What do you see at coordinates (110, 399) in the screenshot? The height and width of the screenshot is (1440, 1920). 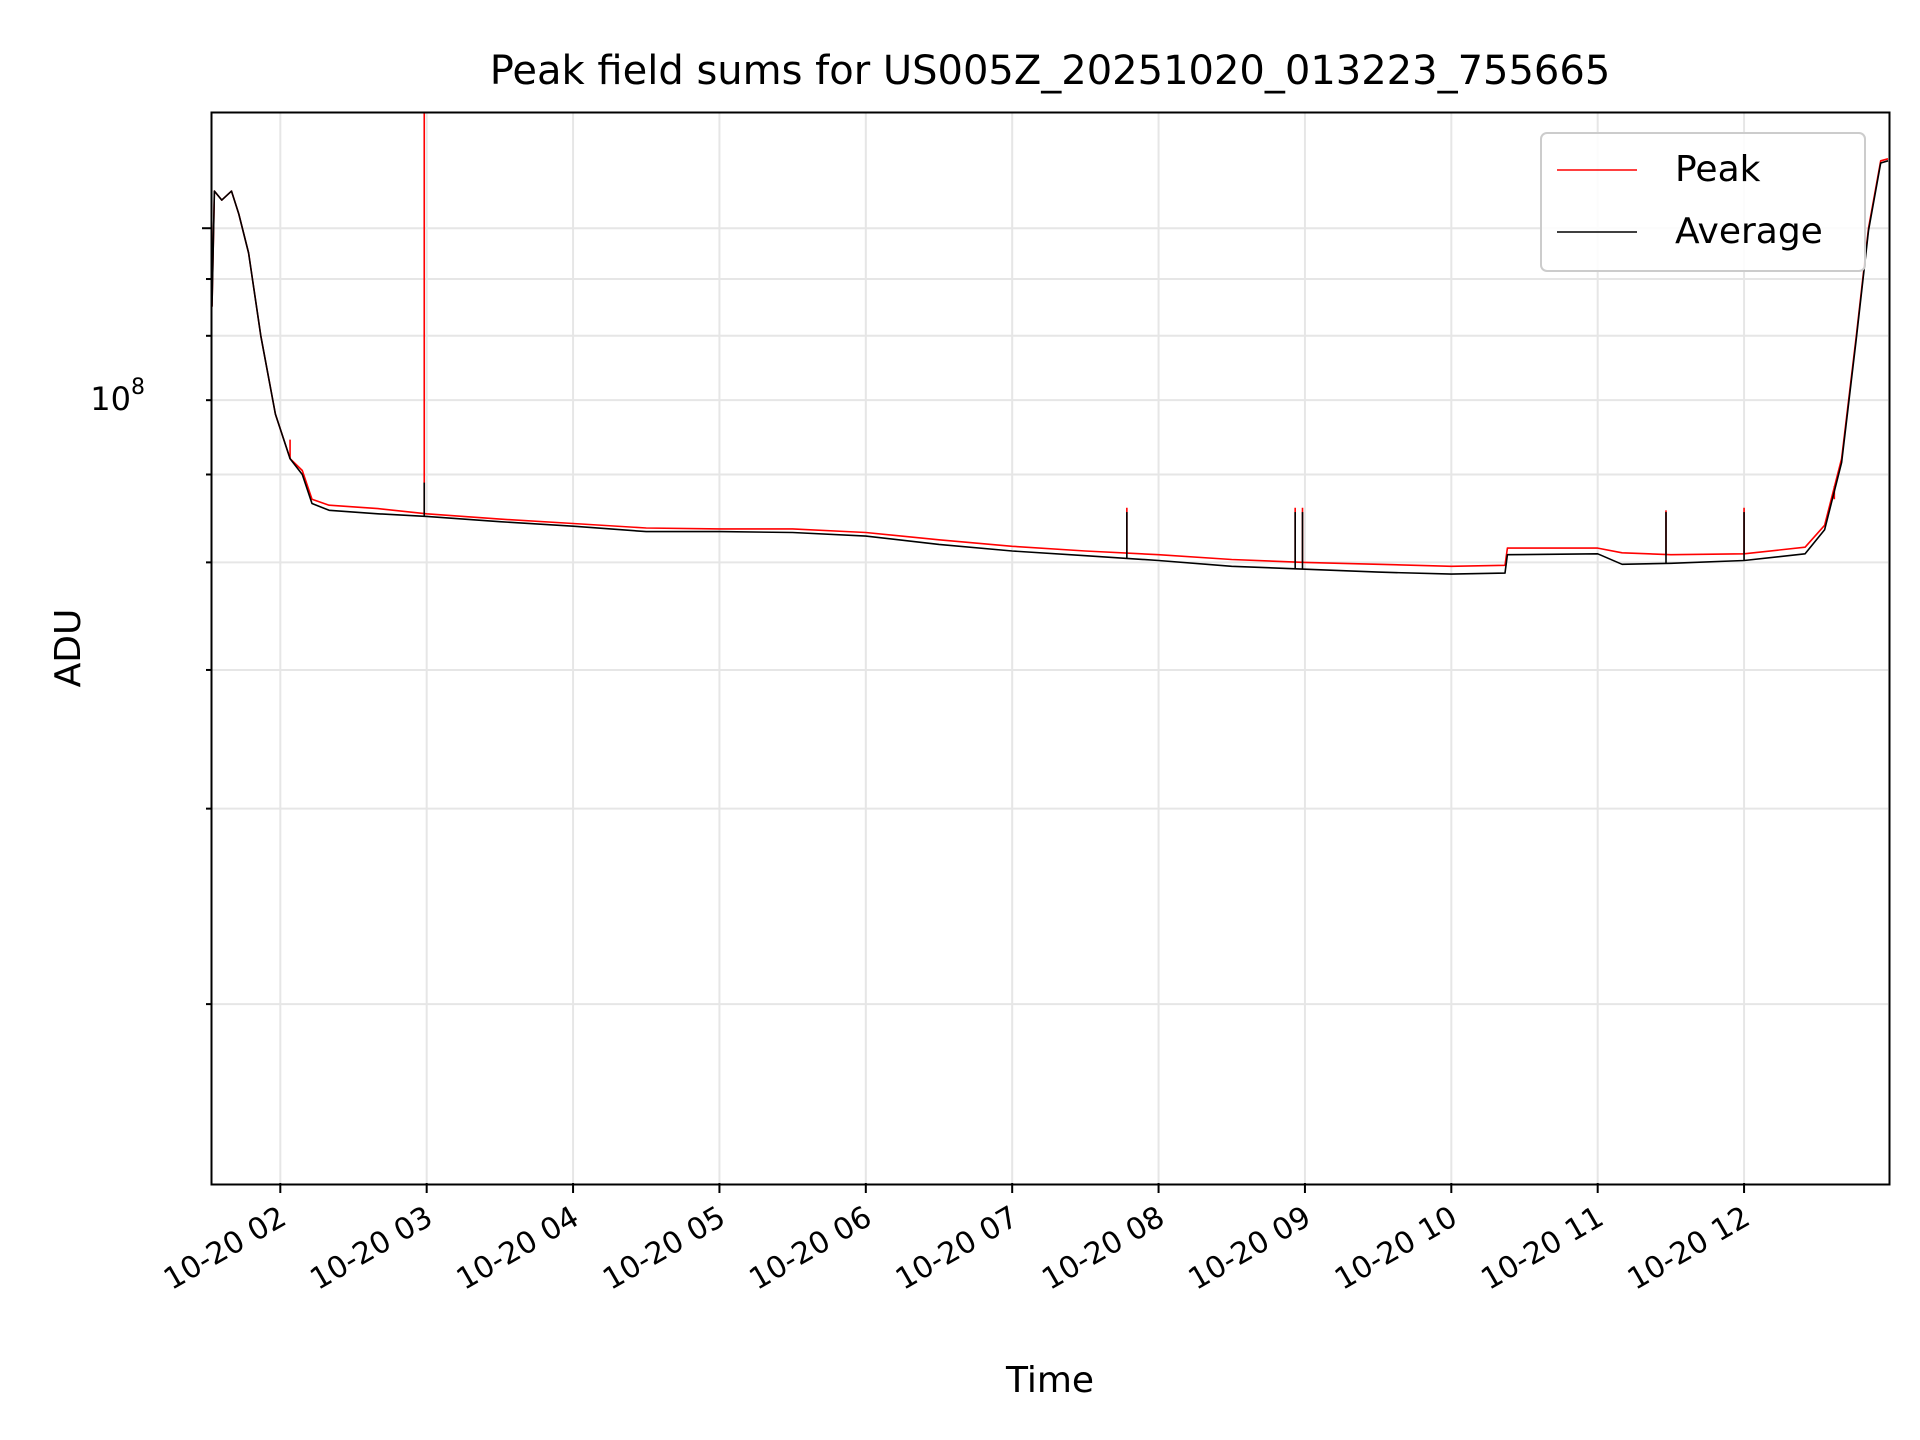 I see `y-tick-label-base: 10` at bounding box center [110, 399].